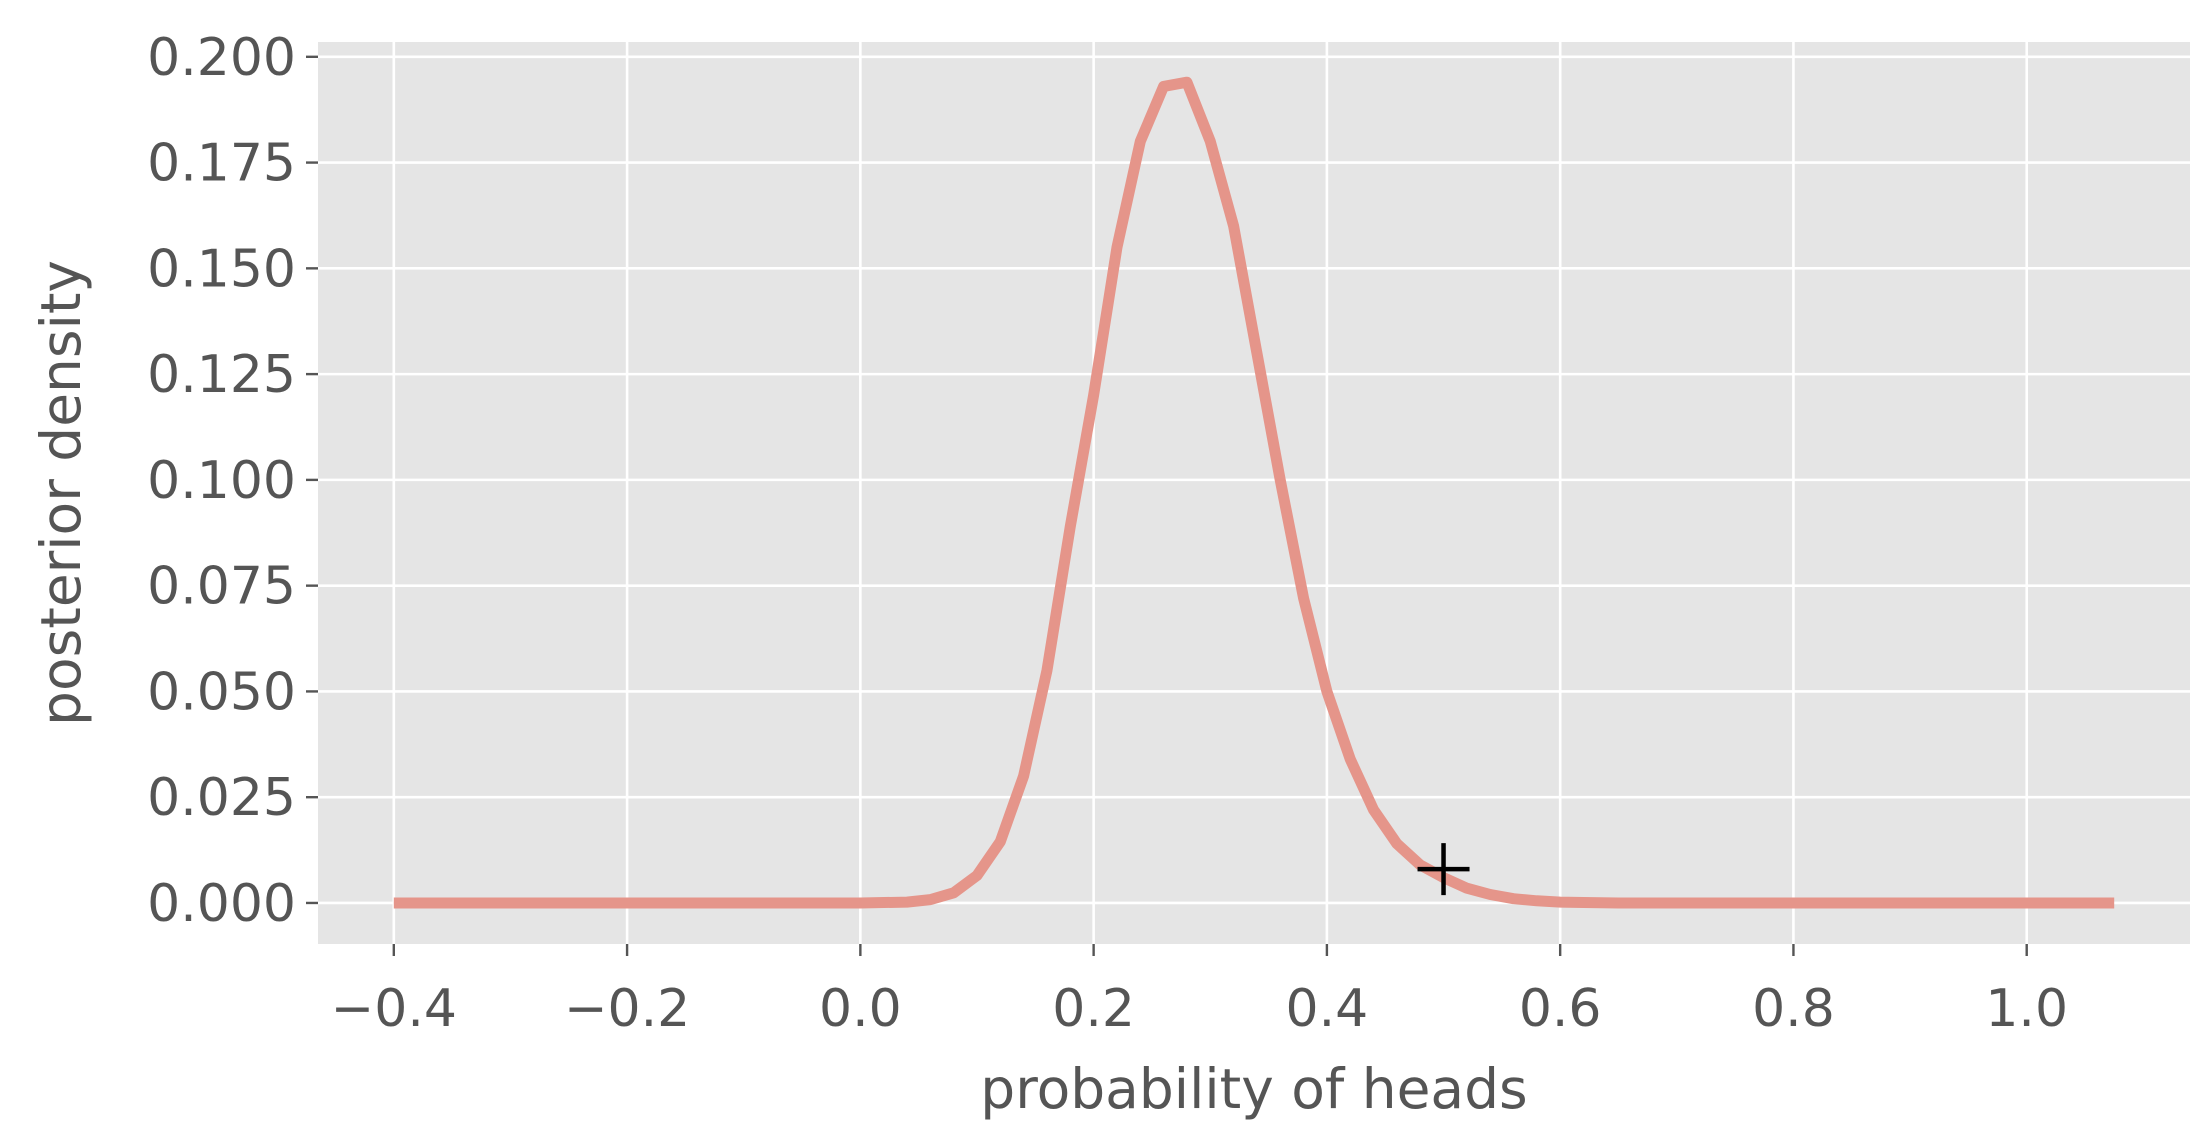 Image resolution: width=2204 pixels, height=1140 pixels. I want to click on y-tick-label: 0.150, so click(221, 269).